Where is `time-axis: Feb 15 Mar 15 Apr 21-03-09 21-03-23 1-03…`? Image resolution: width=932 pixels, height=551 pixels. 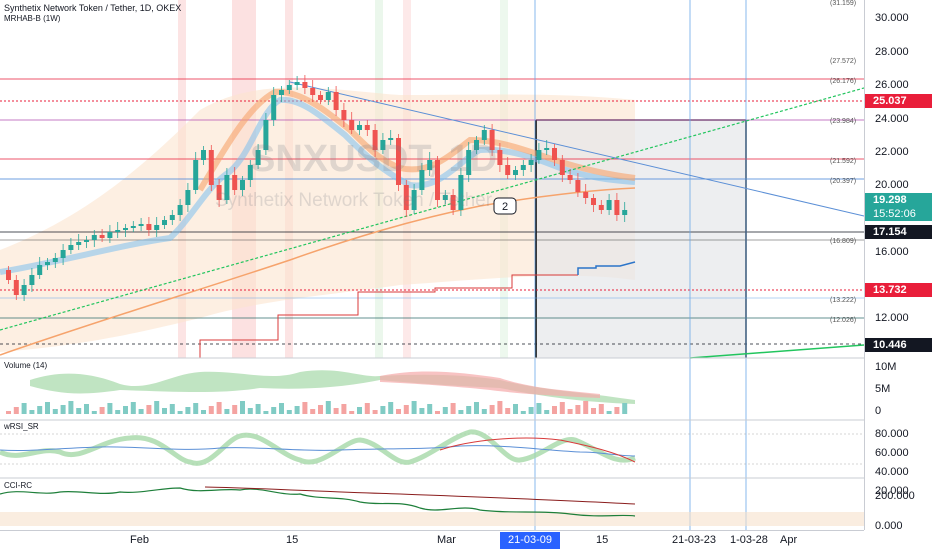 time-axis: Feb 15 Mar 15 Apr 21-03-09 21-03-23 1-03… is located at coordinates (432, 540).